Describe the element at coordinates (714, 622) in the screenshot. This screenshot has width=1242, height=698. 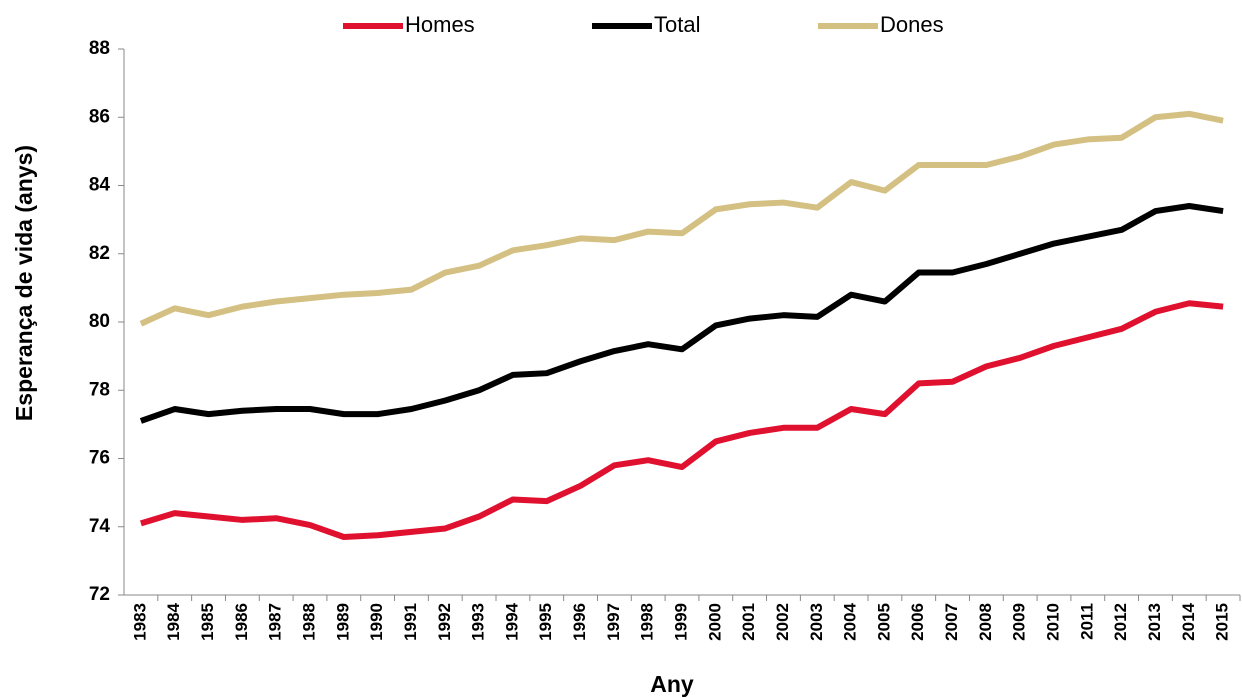
I see `x-tick-label: 2000` at that location.